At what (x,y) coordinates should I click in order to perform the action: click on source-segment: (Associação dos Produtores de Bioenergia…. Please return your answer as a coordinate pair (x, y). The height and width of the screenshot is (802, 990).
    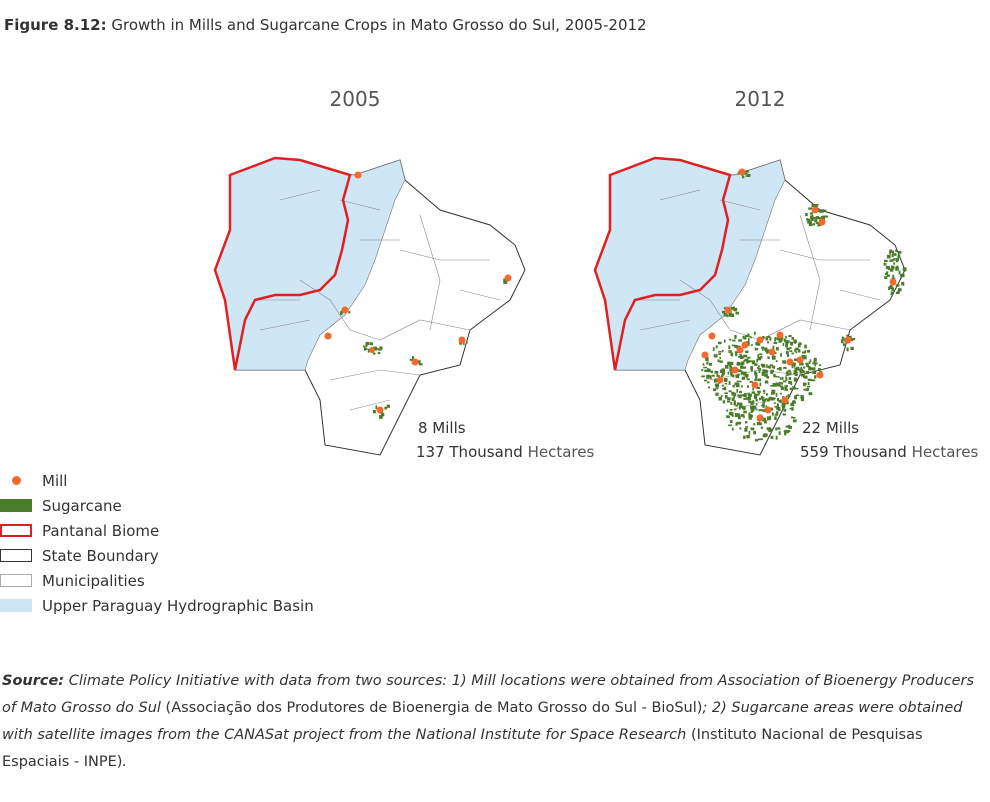
    Looking at the image, I should click on (434, 708).